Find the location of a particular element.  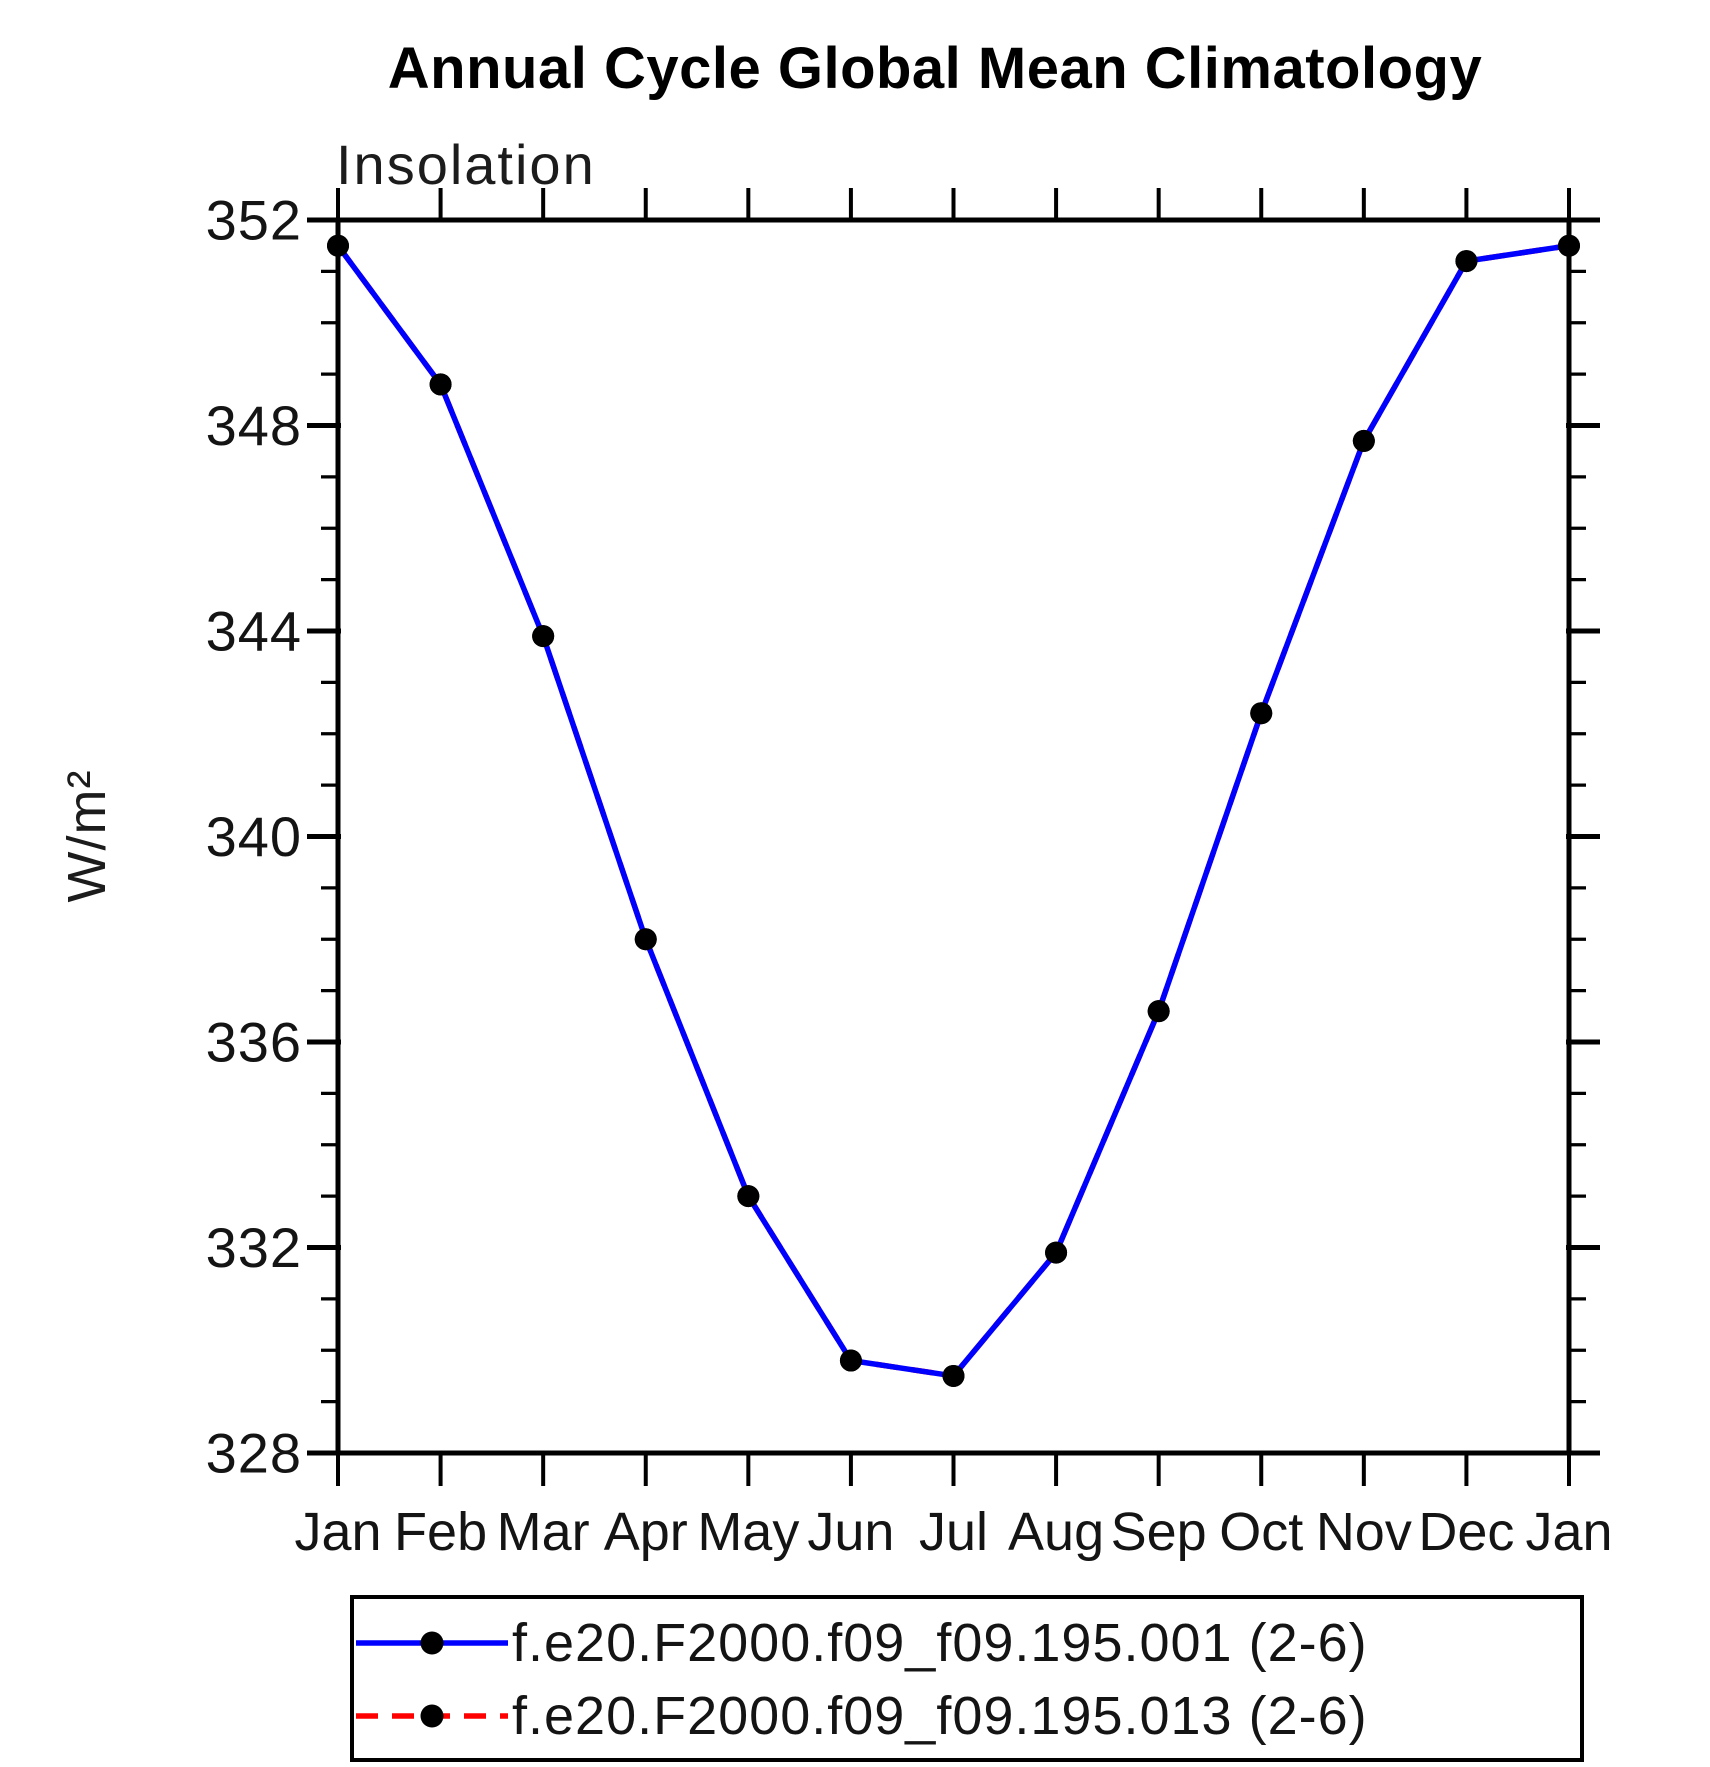

y-axis-title: W/m² is located at coordinates (87, 836).